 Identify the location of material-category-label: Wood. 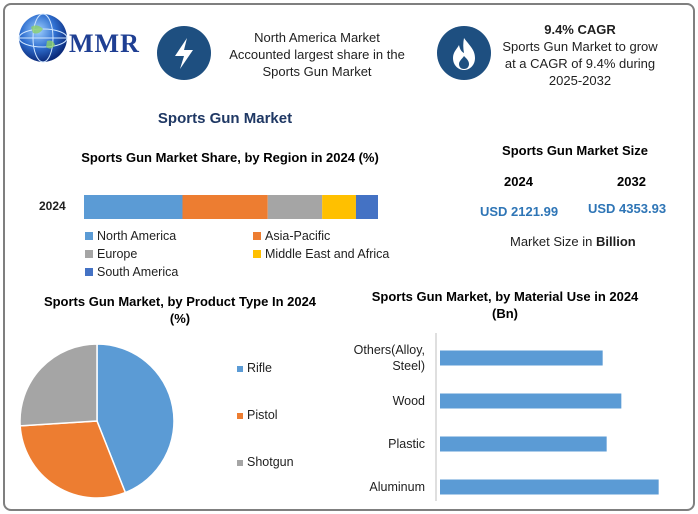
(409, 401).